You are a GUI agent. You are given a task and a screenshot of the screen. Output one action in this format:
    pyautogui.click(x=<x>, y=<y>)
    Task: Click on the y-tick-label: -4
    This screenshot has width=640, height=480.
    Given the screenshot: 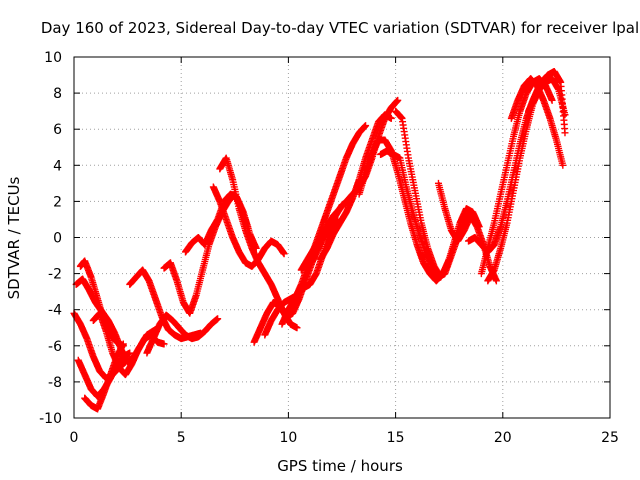 What is the action you would take?
    pyautogui.click(x=55, y=311)
    